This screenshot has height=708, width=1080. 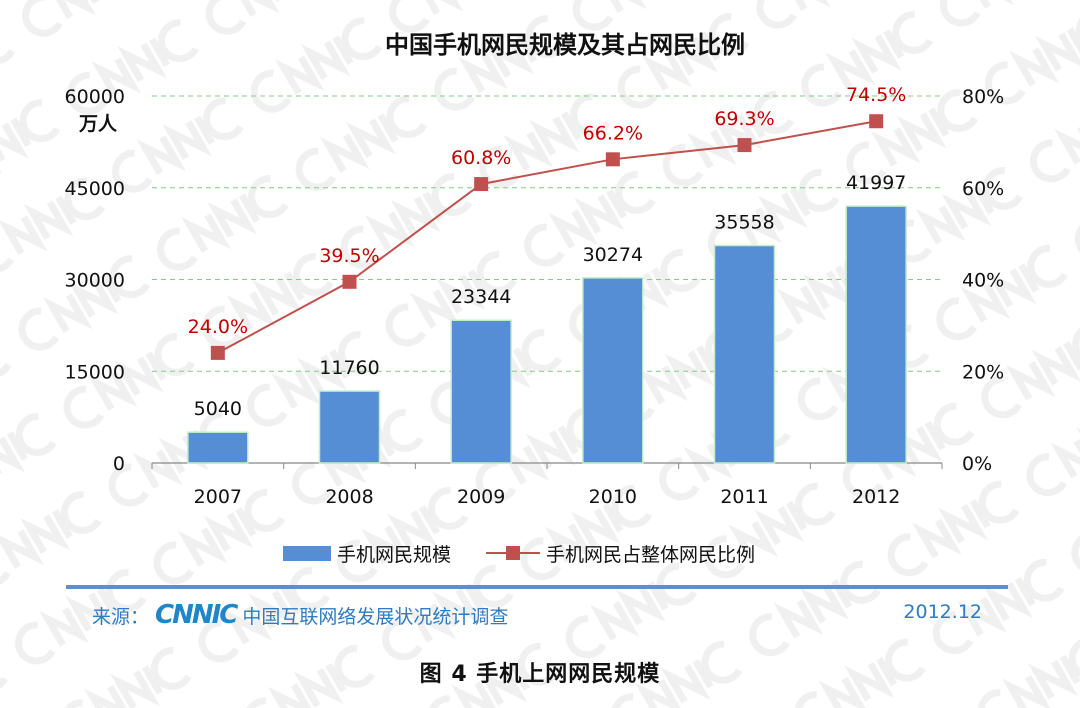 What do you see at coordinates (218, 497) in the screenshot?
I see `x-tick-label: 2007` at bounding box center [218, 497].